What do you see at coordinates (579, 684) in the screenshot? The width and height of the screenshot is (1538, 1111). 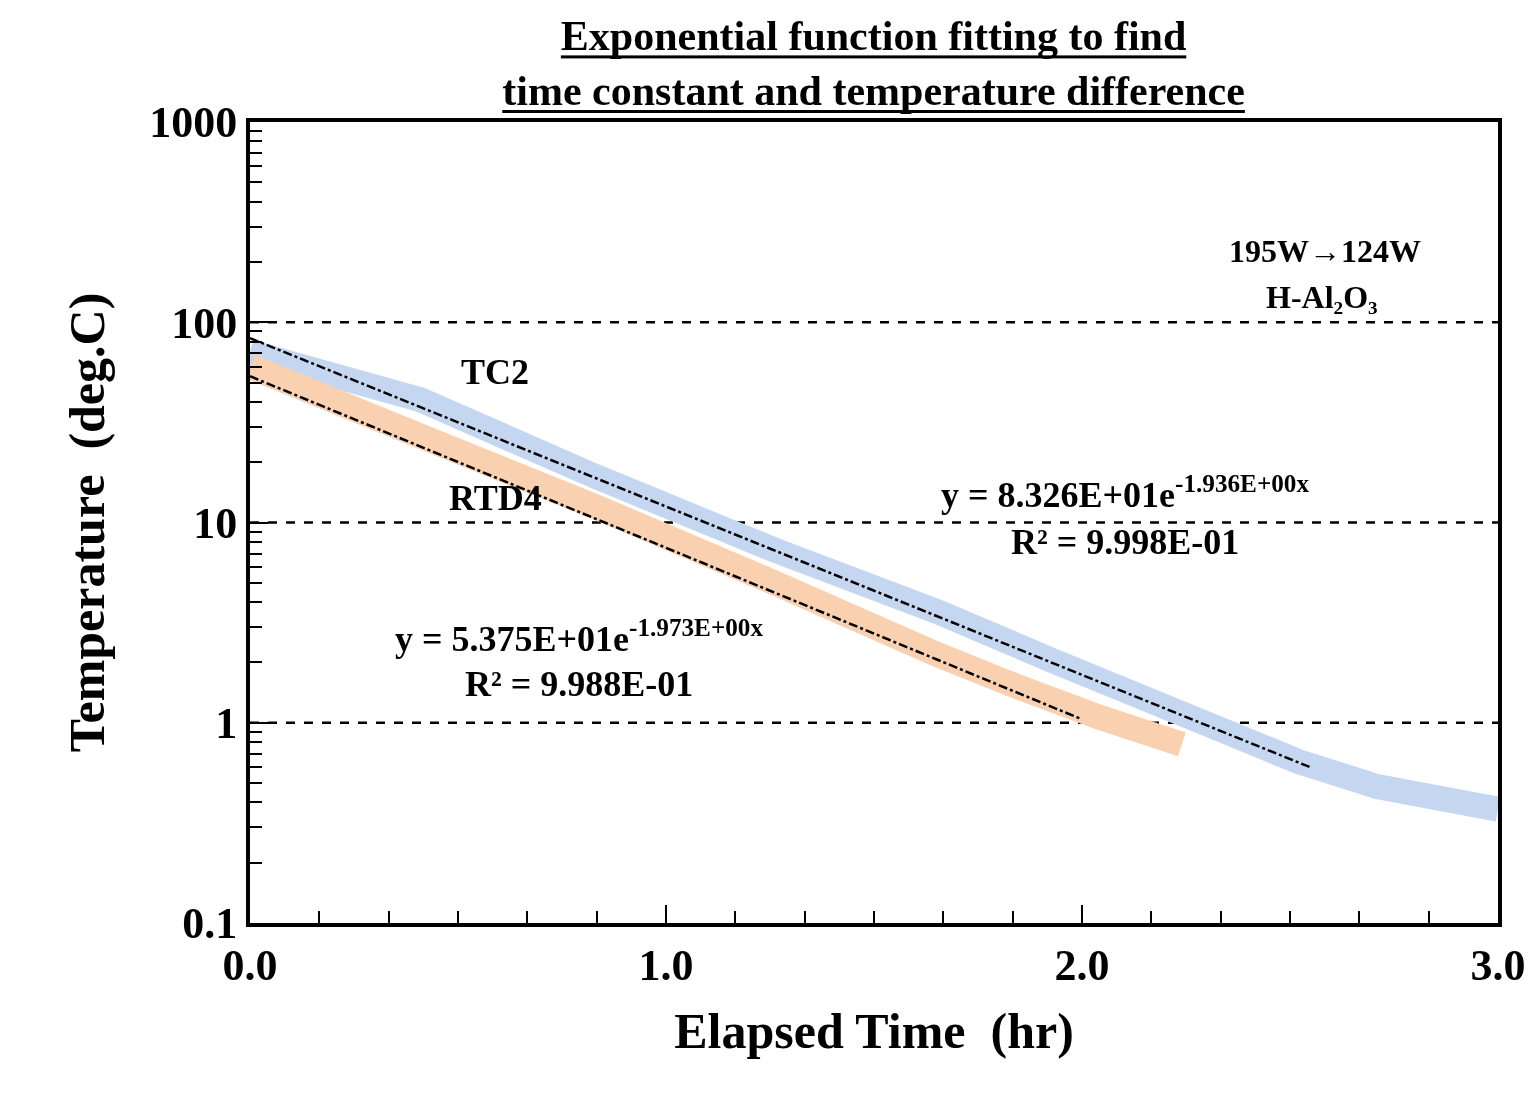 I see `annotation: R² = 9.988E-01` at bounding box center [579, 684].